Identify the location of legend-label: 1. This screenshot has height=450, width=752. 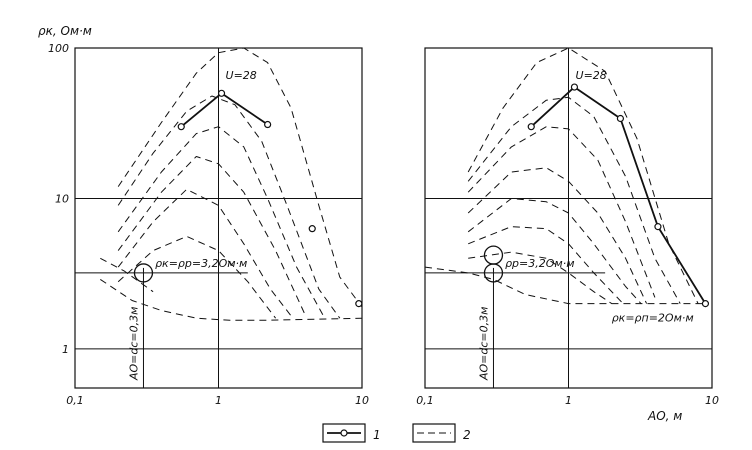
(377, 435).